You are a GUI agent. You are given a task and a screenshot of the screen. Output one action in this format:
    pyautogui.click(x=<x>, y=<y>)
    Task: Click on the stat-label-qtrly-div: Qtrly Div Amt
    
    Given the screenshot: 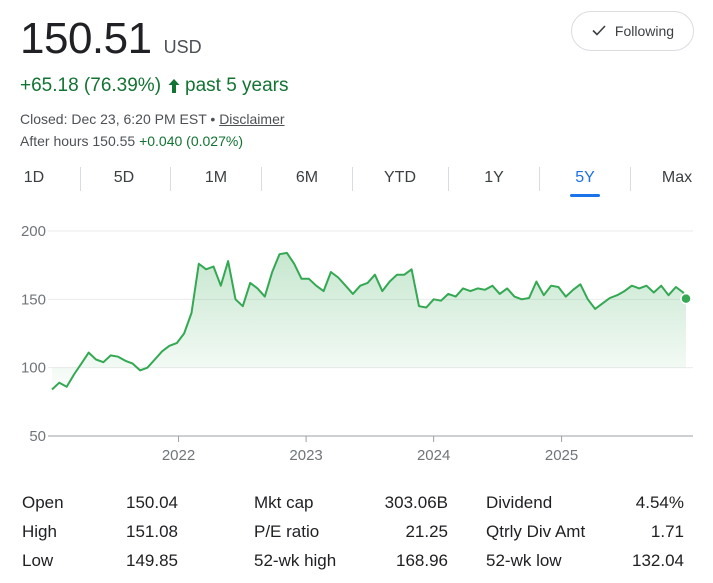 What is the action you would take?
    pyautogui.click(x=536, y=531)
    